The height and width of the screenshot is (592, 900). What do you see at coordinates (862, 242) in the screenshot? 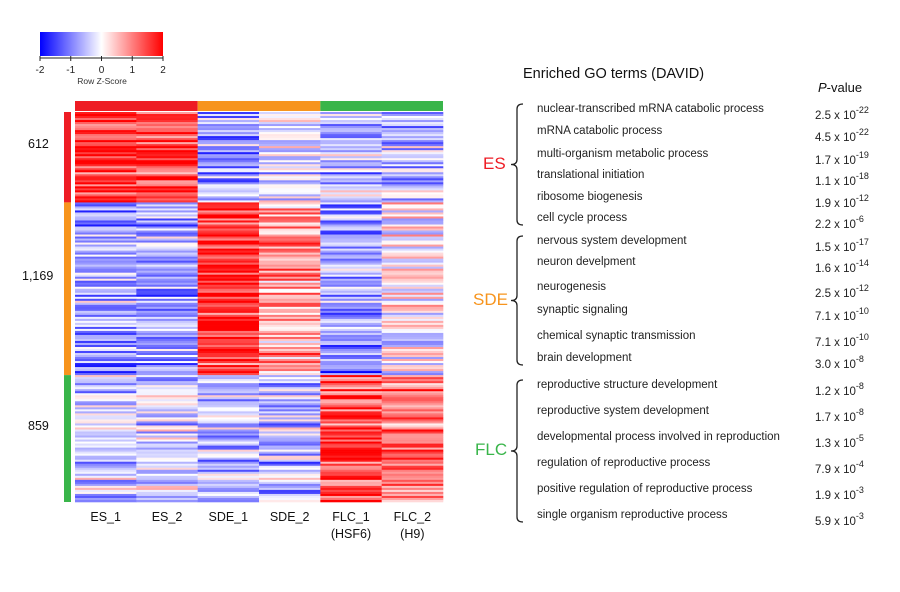
I see `p-value-exponent: -17` at bounding box center [862, 242].